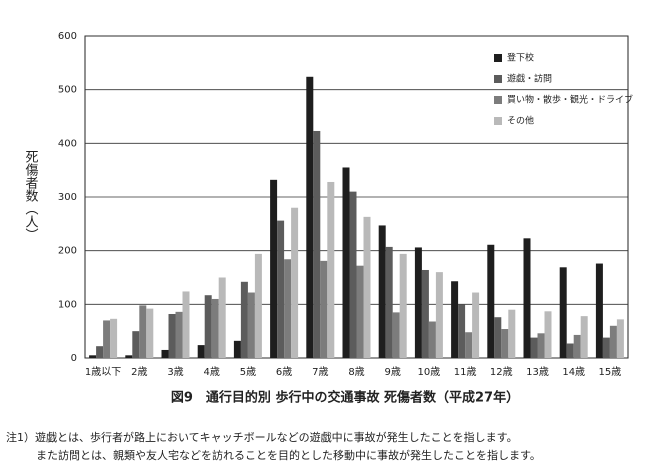 Image resolution: width=660 pixels, height=474 pixels. I want to click on y-tick-label: 500, so click(67, 90).